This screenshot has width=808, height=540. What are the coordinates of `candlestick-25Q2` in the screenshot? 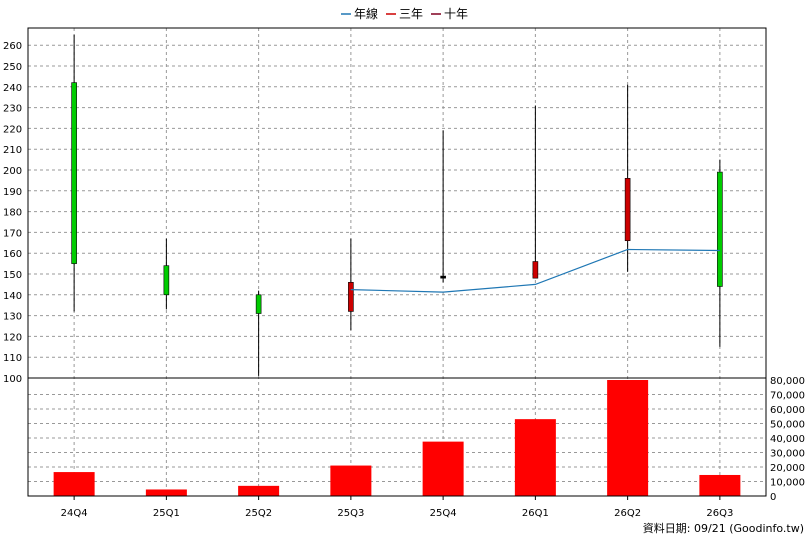 It's located at (258, 333).